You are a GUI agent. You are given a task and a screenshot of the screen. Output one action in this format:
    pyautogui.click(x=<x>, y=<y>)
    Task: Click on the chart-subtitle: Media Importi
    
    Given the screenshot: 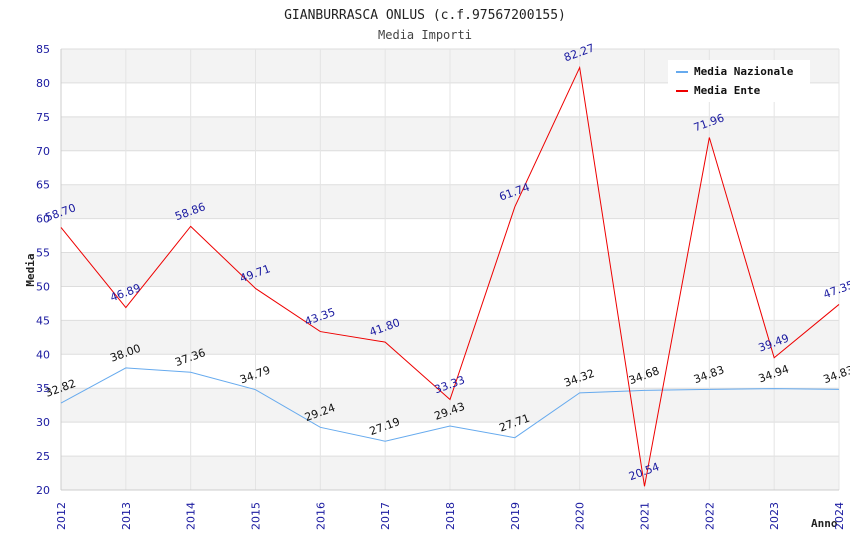 What is the action you would take?
    pyautogui.click(x=425, y=35)
    